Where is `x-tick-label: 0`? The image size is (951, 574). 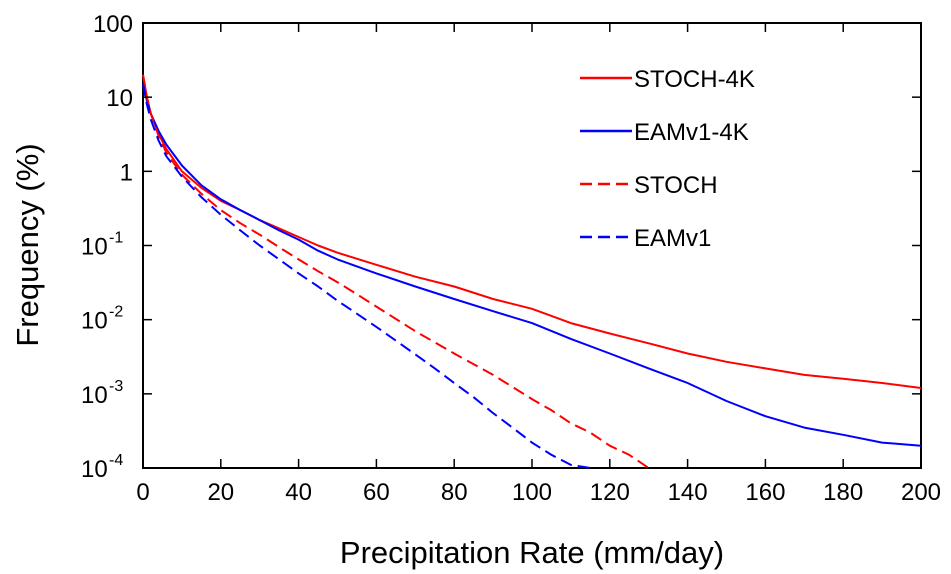
x-tick-label: 0 is located at coordinates (142, 492).